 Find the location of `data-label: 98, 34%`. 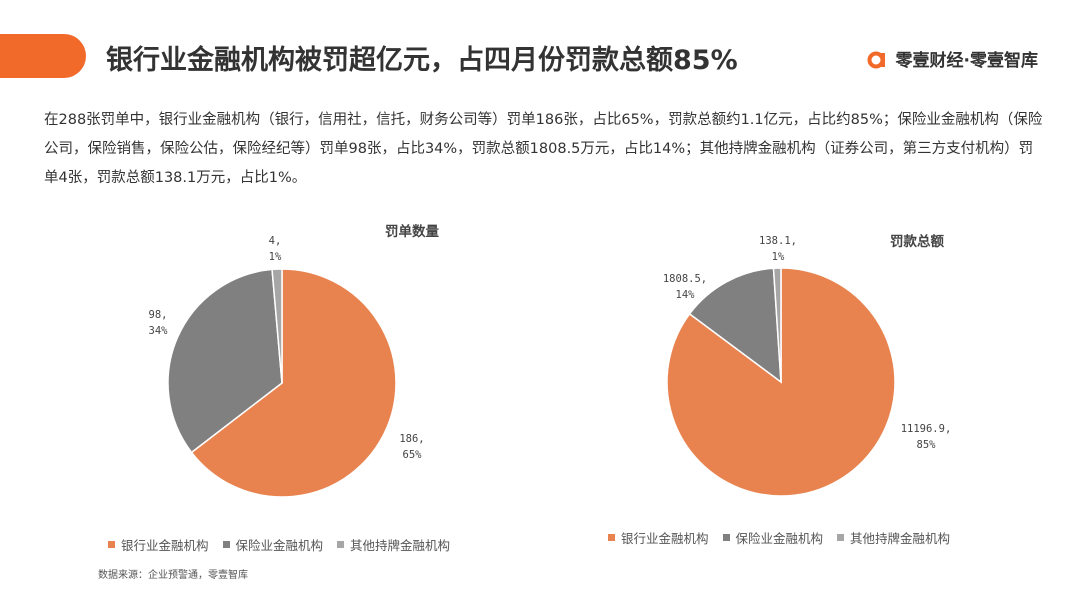

data-label: 98, 34% is located at coordinates (159, 323).